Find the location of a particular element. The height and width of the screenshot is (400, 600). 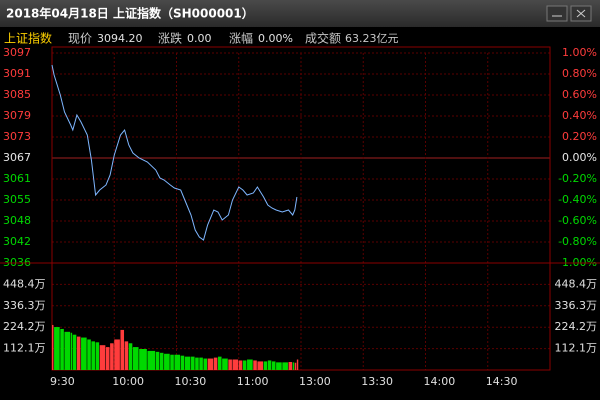

y2-tick-label: 0.40% is located at coordinates (579, 115).